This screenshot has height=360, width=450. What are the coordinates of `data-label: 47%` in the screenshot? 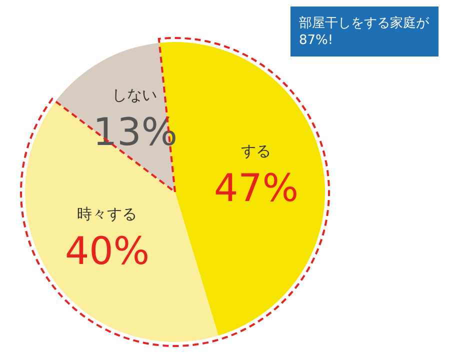 It's located at (256, 188).